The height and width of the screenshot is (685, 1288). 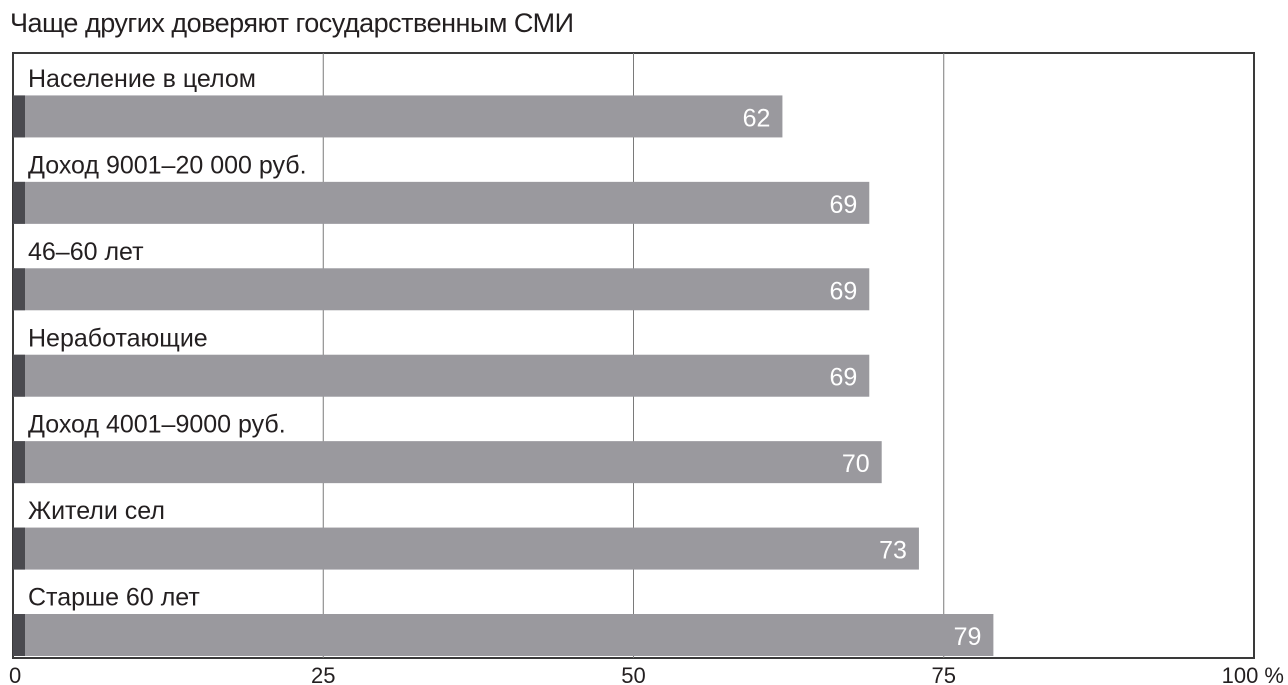 What do you see at coordinates (323, 674) in the screenshot?
I see `x-tick-label: 25` at bounding box center [323, 674].